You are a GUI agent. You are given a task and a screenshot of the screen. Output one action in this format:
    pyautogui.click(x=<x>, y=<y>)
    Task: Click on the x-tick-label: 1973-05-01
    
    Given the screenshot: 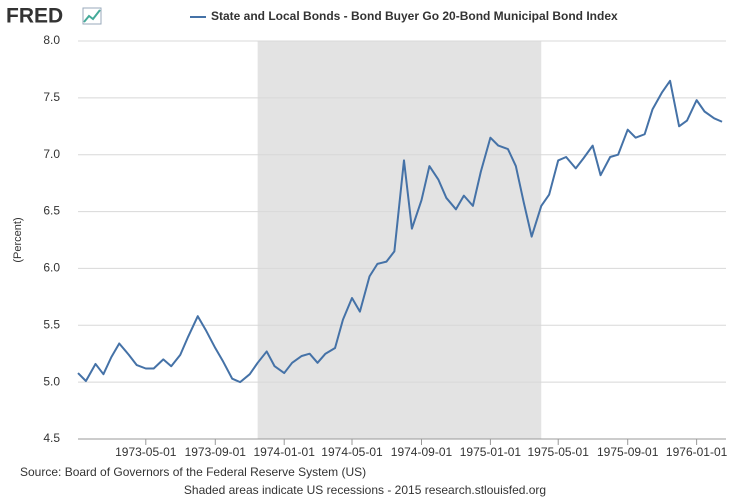 What is the action you would take?
    pyautogui.click(x=146, y=452)
    